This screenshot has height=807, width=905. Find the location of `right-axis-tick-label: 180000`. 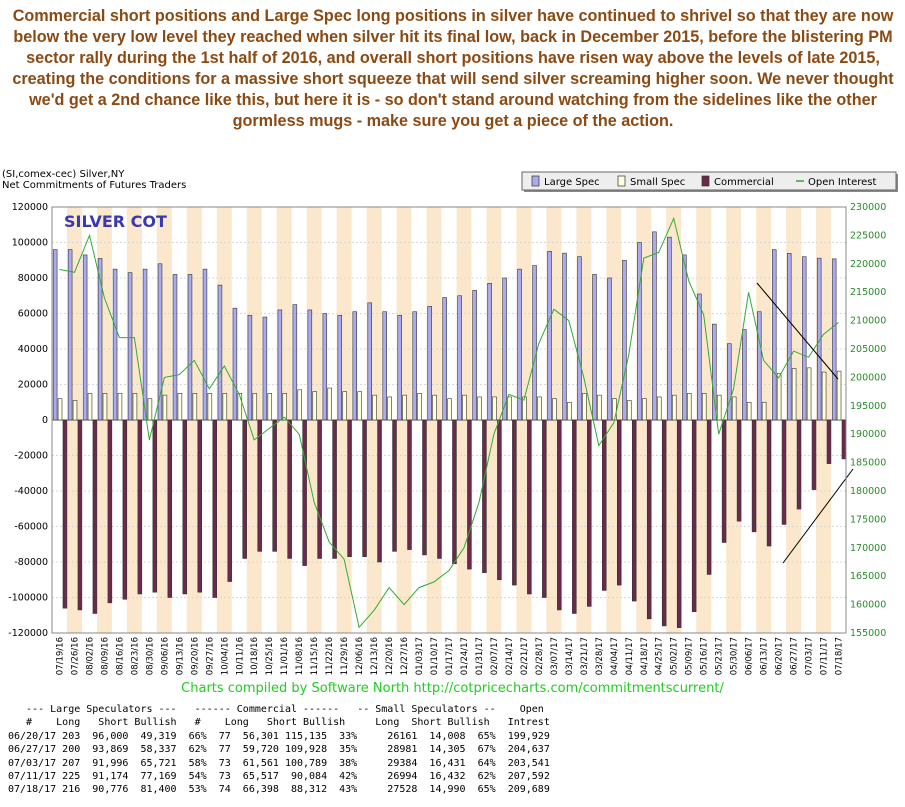

right-axis-tick-label: 180000 is located at coordinates (868, 491).